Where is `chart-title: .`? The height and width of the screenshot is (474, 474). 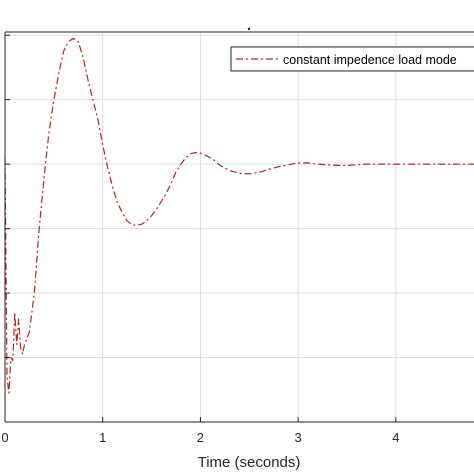
chart-title: . is located at coordinates (249, 25).